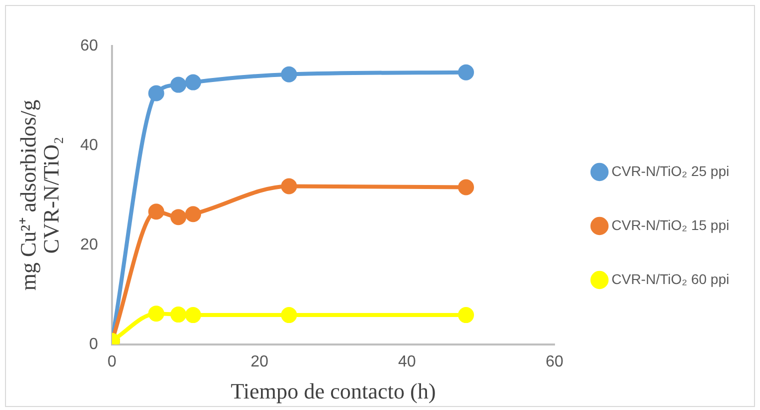  What do you see at coordinates (259, 361) in the screenshot?
I see `x-tick-label: 20` at bounding box center [259, 361].